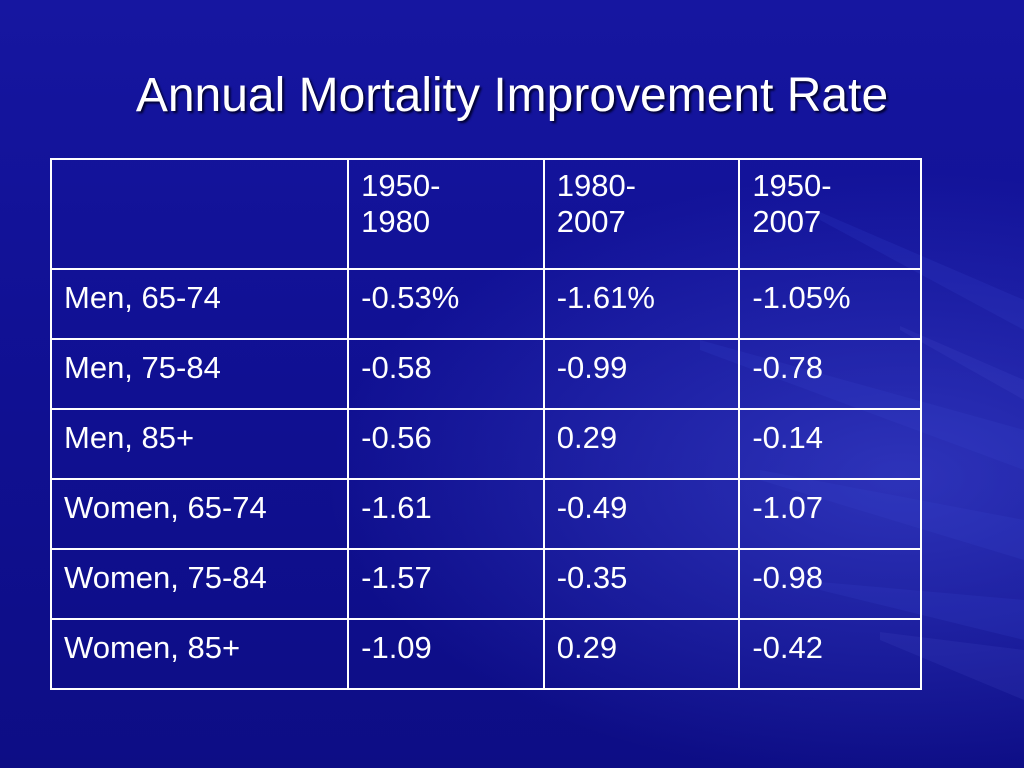 The image size is (1024, 768). What do you see at coordinates (199, 444) in the screenshot?
I see `row-label: Men, 85+` at bounding box center [199, 444].